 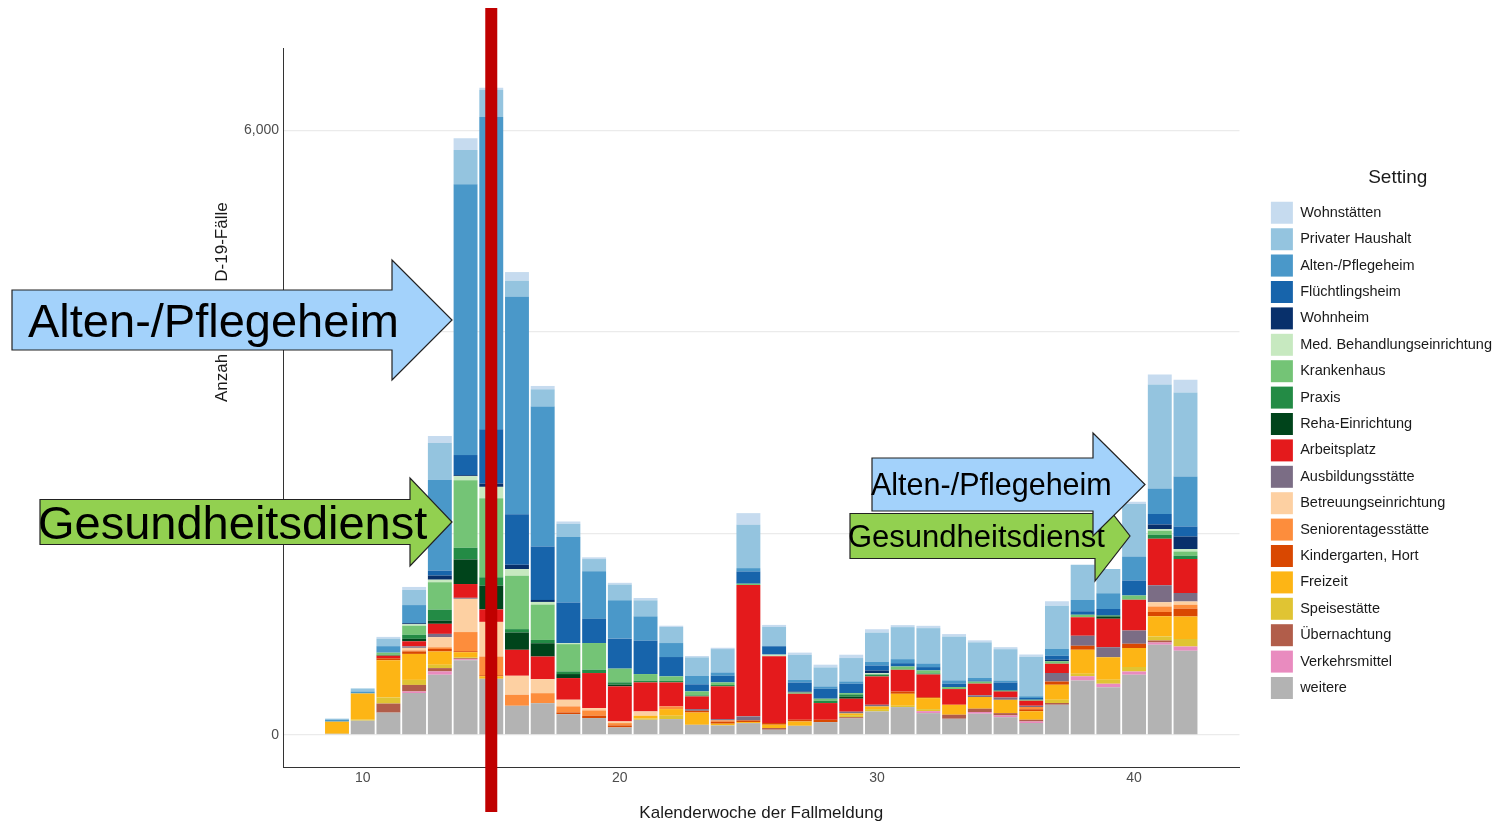 I want to click on x-tick-label: 20, so click(x=620, y=777).